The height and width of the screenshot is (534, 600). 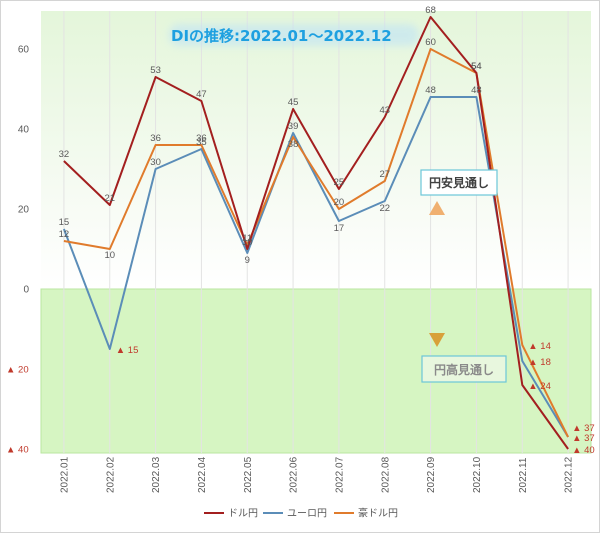 What do you see at coordinates (64, 474) in the screenshot?
I see `x-tick-label: 2022.01` at bounding box center [64, 474].